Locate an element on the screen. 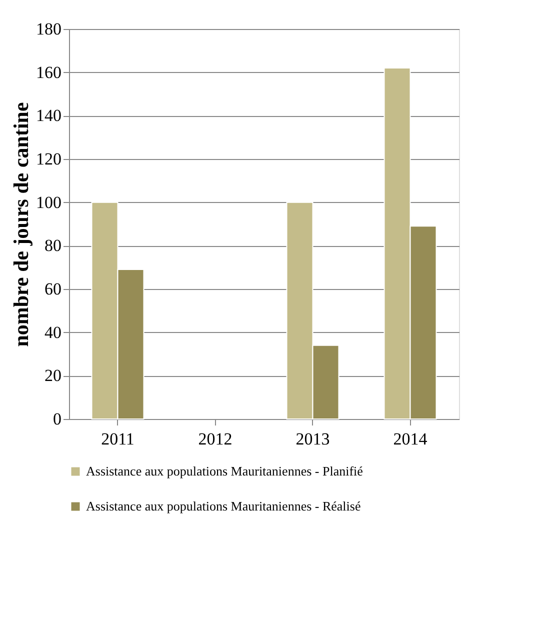 Image resolution: width=556 pixels, height=624 pixels. y-tick-label: 120 is located at coordinates (49, 159).